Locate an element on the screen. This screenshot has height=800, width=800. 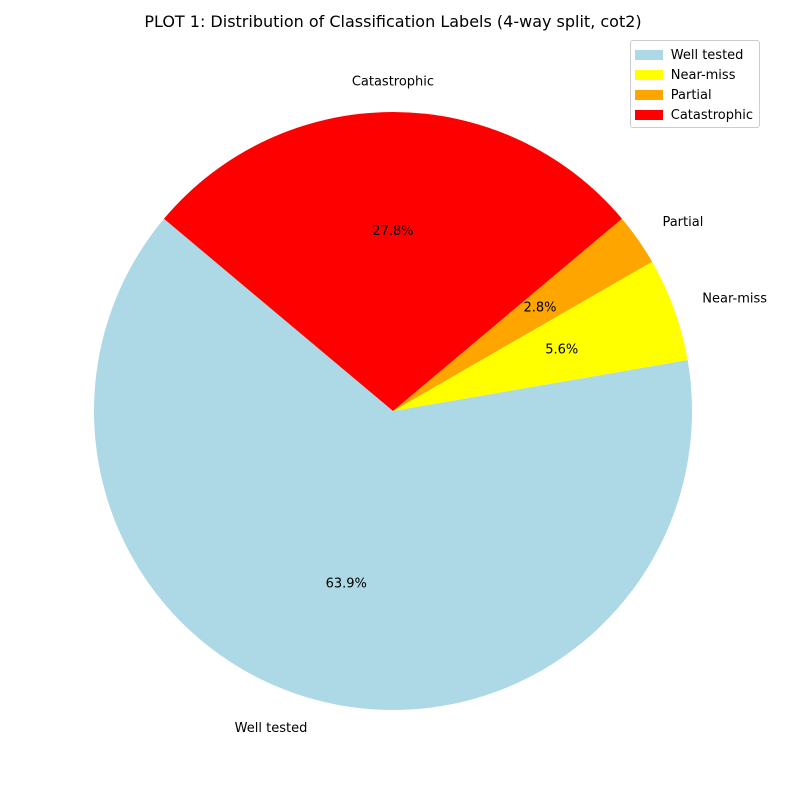
legend-item-catastrophic: Catastrophic is located at coordinates (693, 115).